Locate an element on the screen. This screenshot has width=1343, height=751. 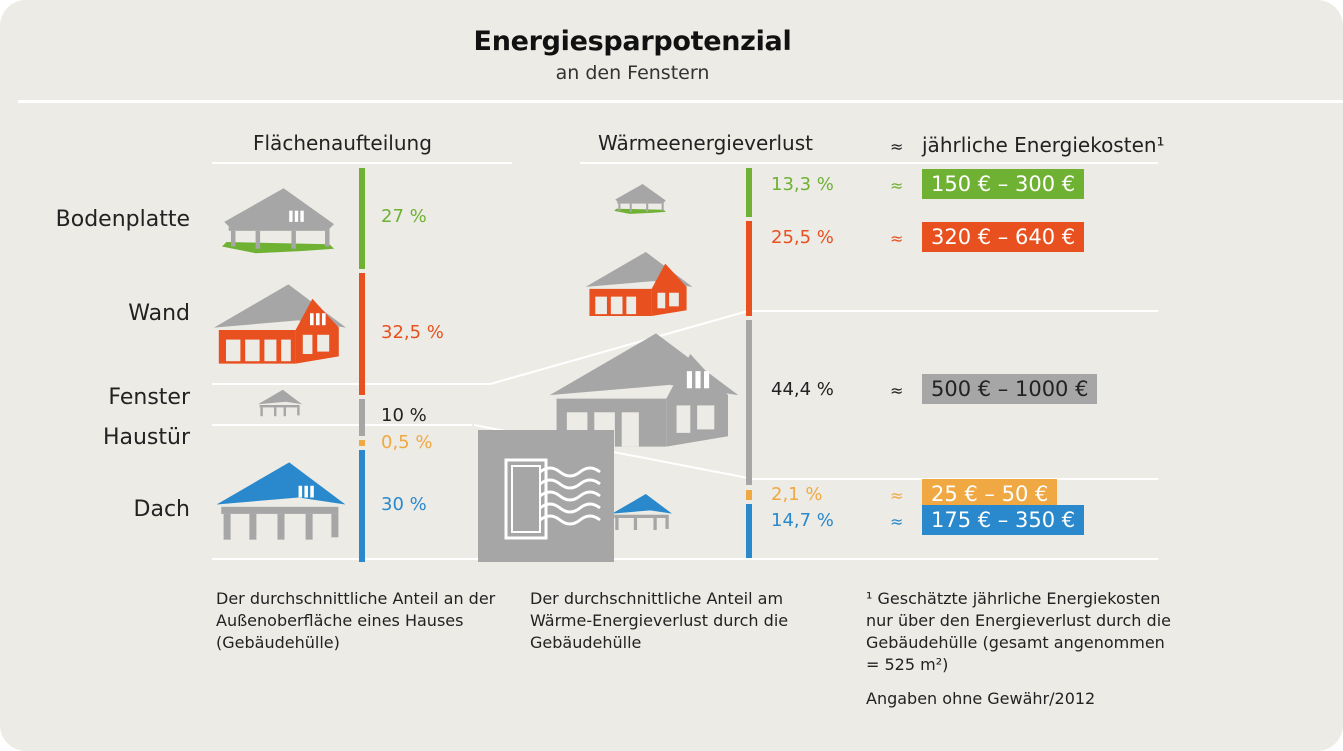
header-loss: Wärmeenergieverlust is located at coordinates (705, 143).